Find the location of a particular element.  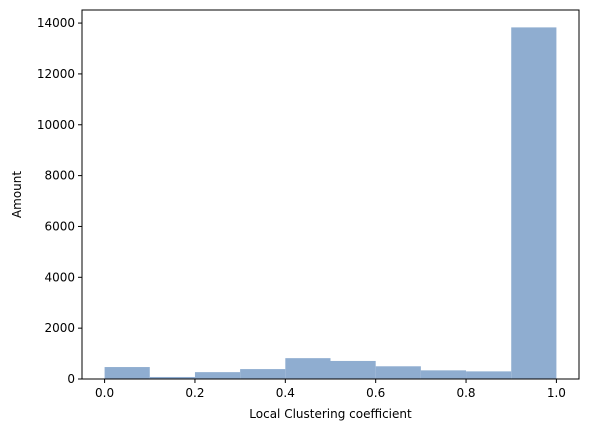

y-tick-label: 10000 is located at coordinates (56, 125).